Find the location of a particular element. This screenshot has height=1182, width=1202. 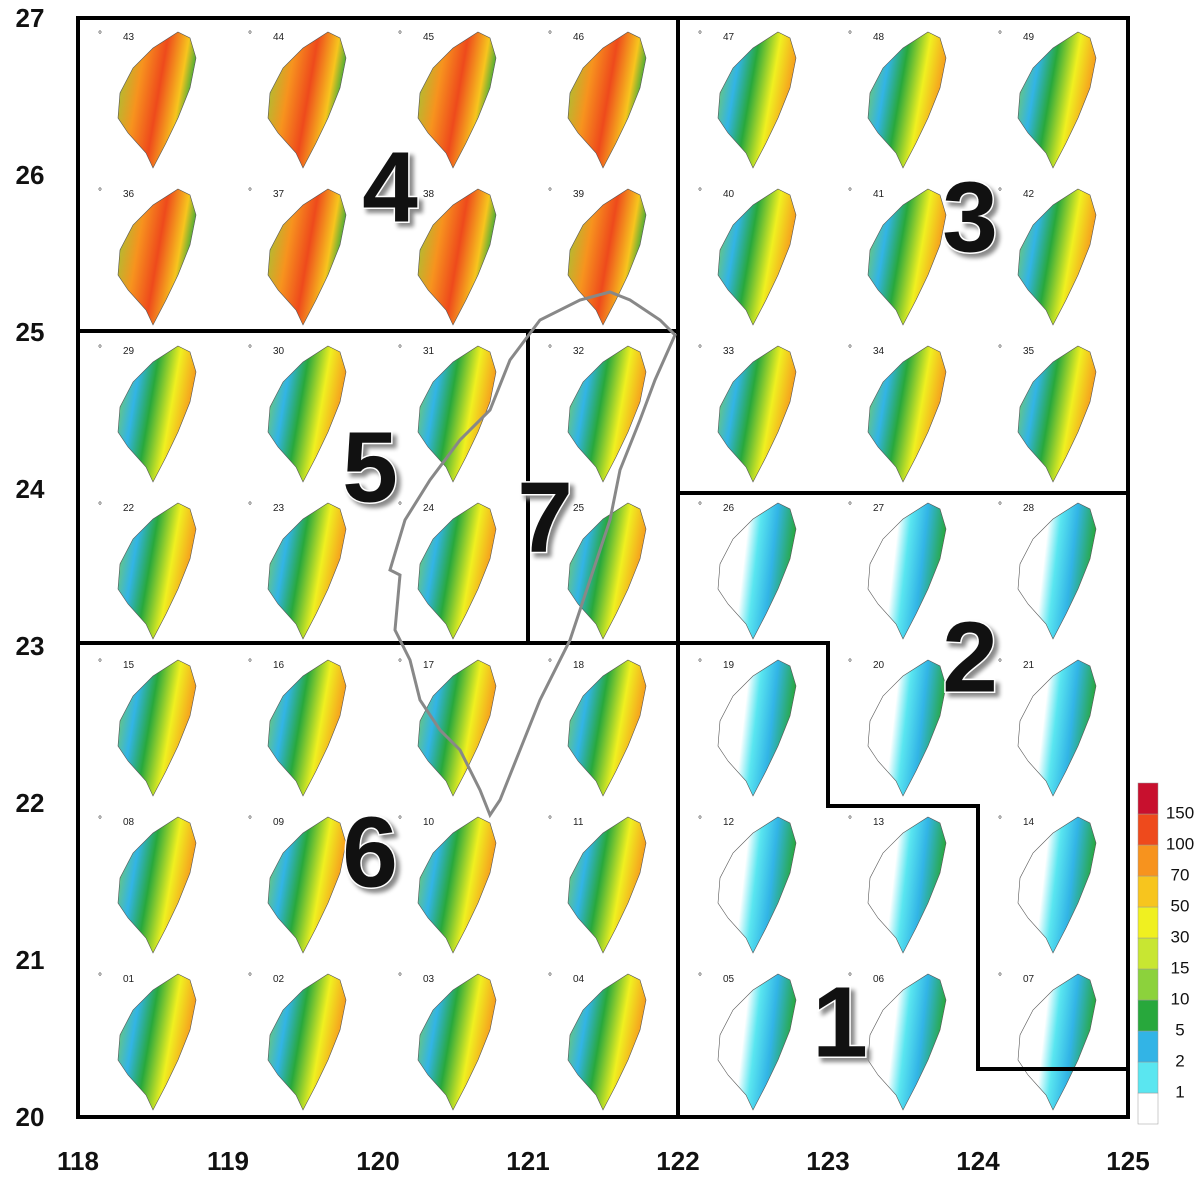

panel-label: 34 is located at coordinates (879, 351).